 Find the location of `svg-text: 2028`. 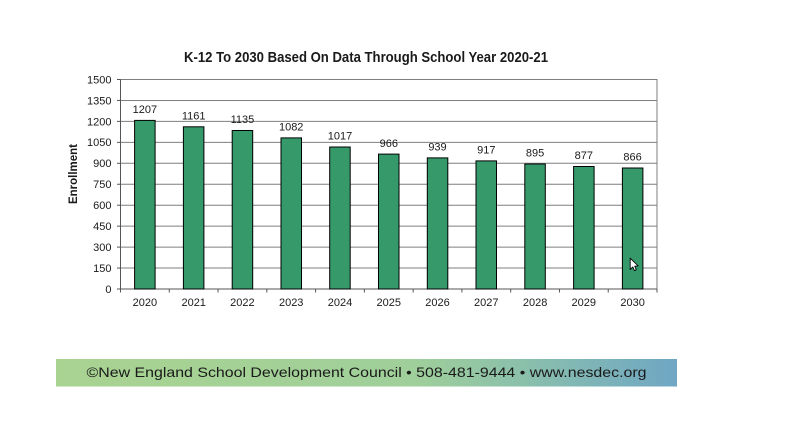

svg-text: 2028 is located at coordinates (535, 303).